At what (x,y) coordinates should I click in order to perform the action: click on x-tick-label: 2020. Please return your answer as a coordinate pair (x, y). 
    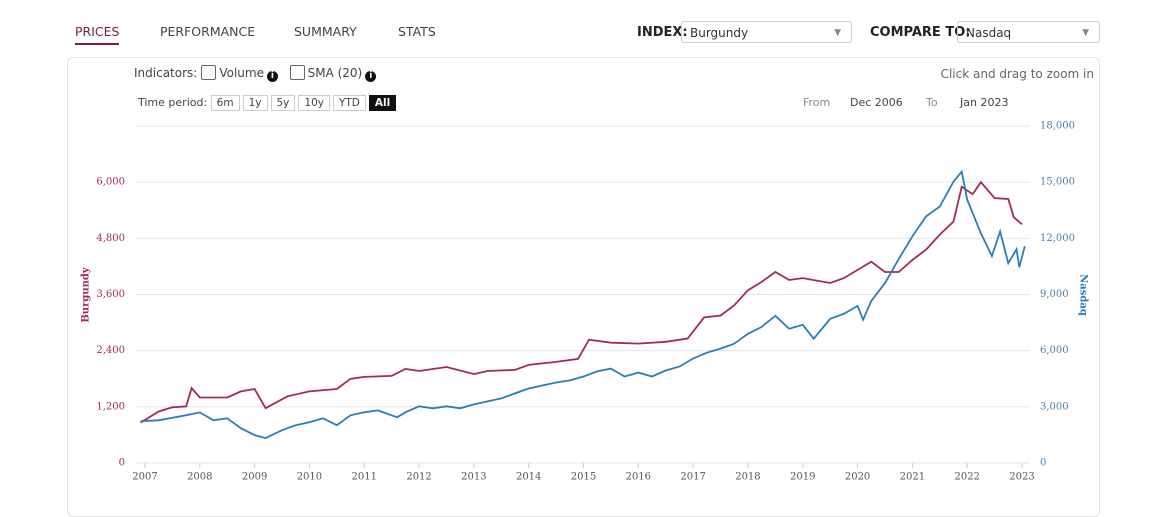
    Looking at the image, I should click on (857, 477).